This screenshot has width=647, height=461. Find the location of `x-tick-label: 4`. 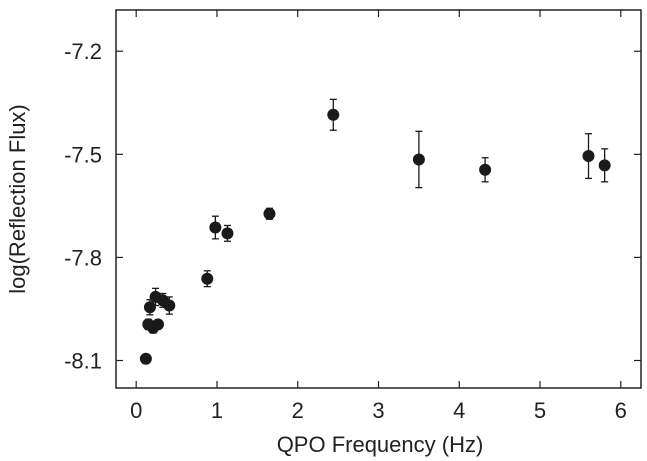

x-tick-label: 4 is located at coordinates (459, 410).